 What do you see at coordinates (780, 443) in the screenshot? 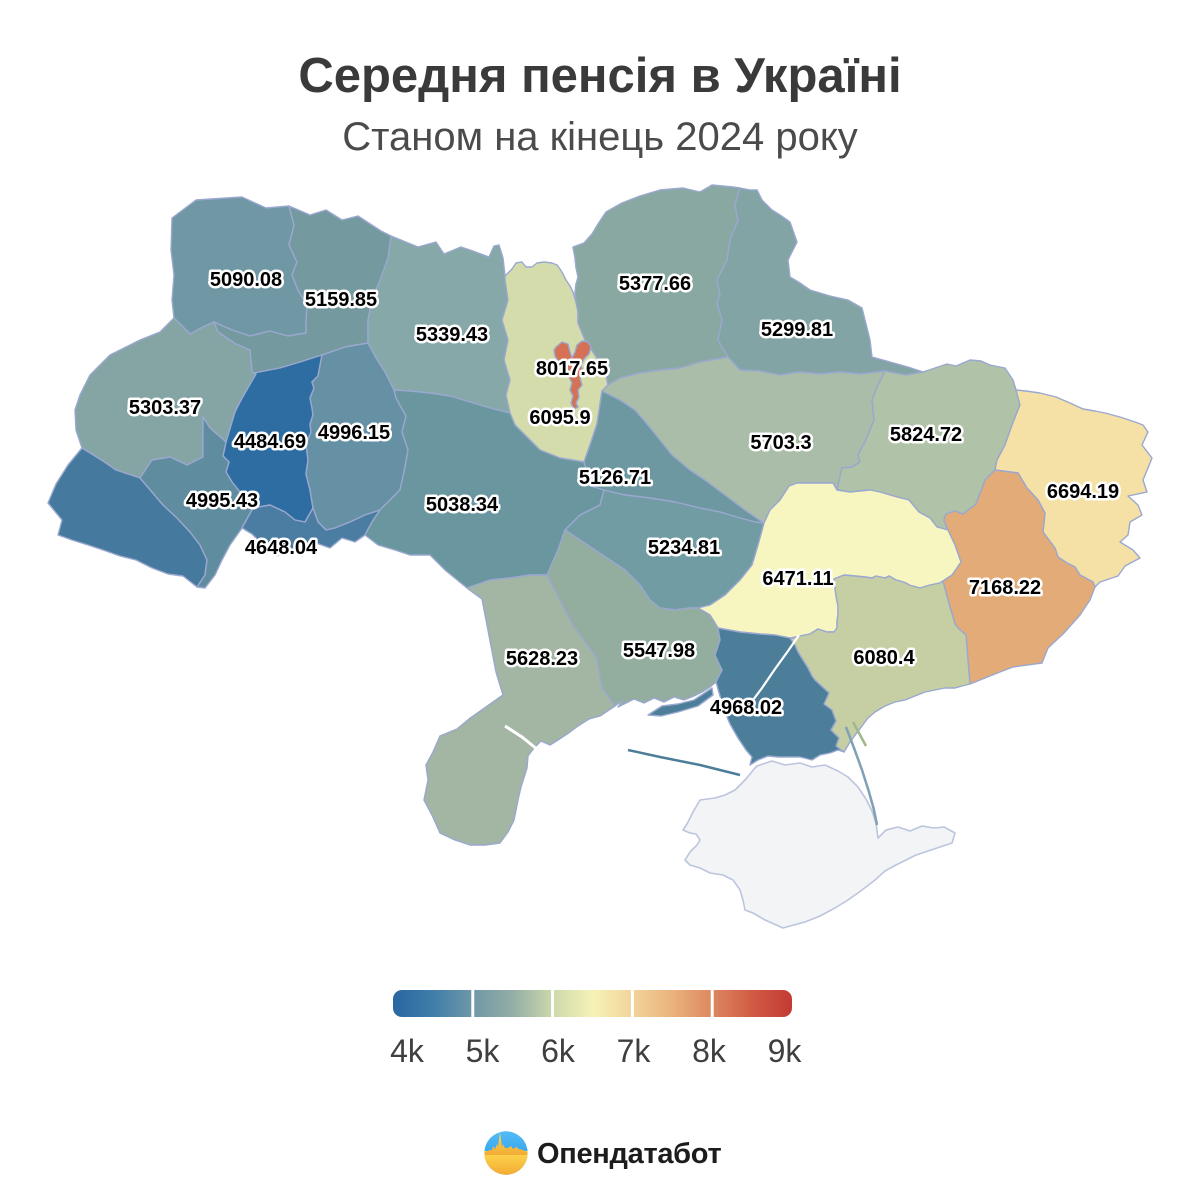
I see `svg-text: 5703.3` at bounding box center [780, 443].